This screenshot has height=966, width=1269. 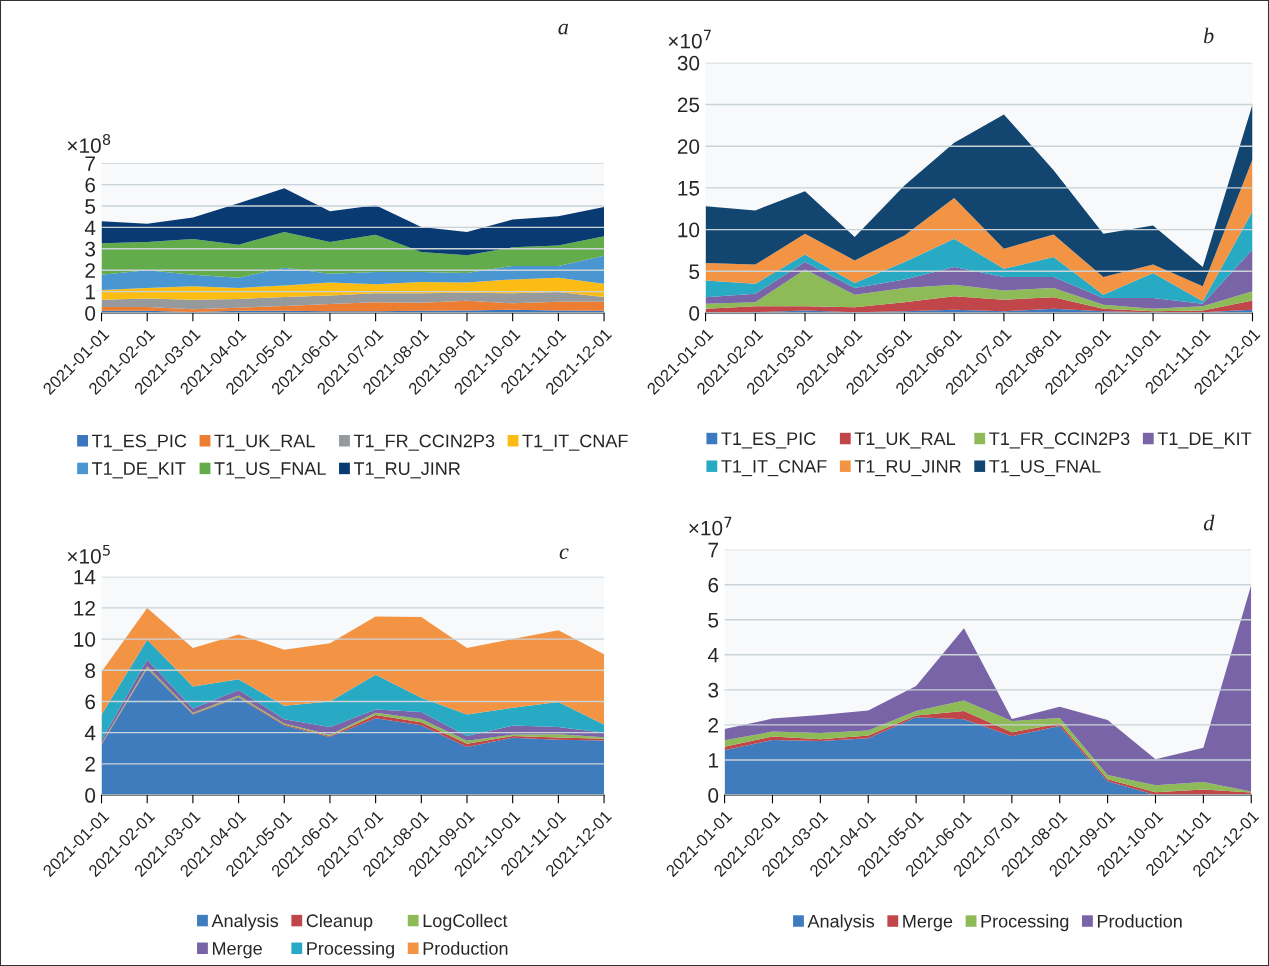 I want to click on legend-label: Cleanup, so click(x=339, y=922).